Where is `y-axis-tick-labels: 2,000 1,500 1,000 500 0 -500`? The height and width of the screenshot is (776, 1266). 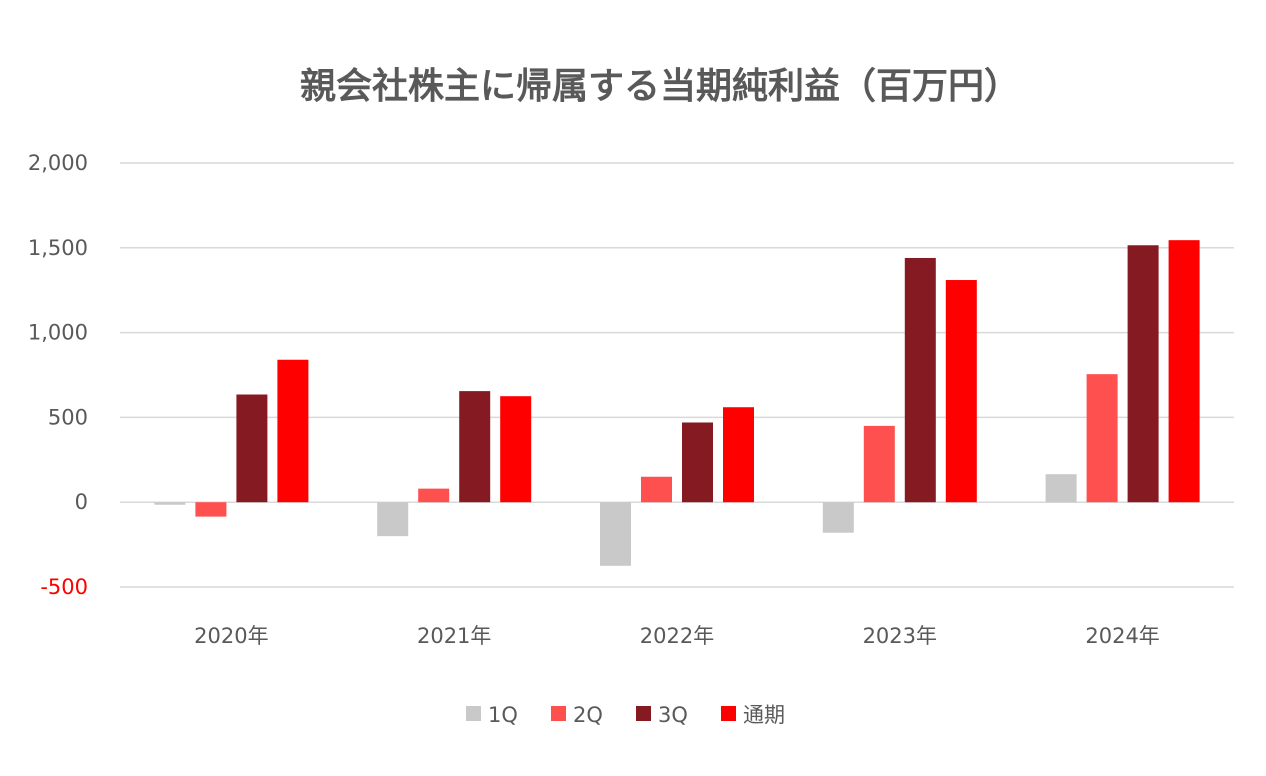
y-axis-tick-labels: 2,000 1,500 1,000 500 0 -500 is located at coordinates (58, 375).